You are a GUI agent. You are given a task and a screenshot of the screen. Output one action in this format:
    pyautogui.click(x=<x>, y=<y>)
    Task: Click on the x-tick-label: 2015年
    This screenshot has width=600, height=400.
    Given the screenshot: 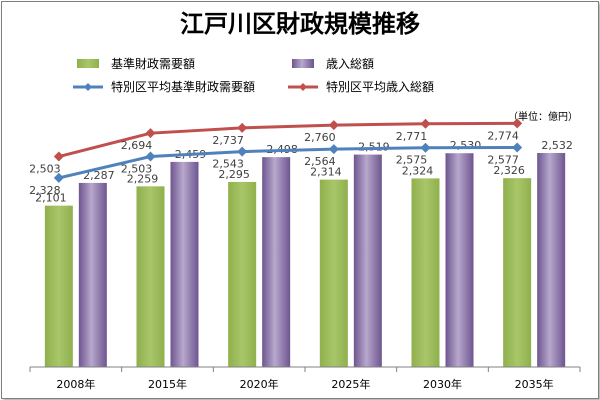 What is the action you would take?
    pyautogui.click(x=167, y=384)
    